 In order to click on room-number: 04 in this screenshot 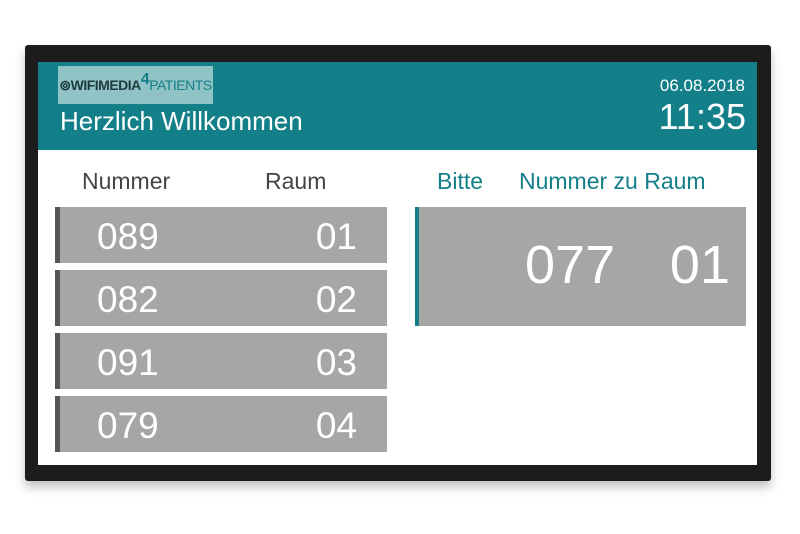, I will do `click(336, 425)`.